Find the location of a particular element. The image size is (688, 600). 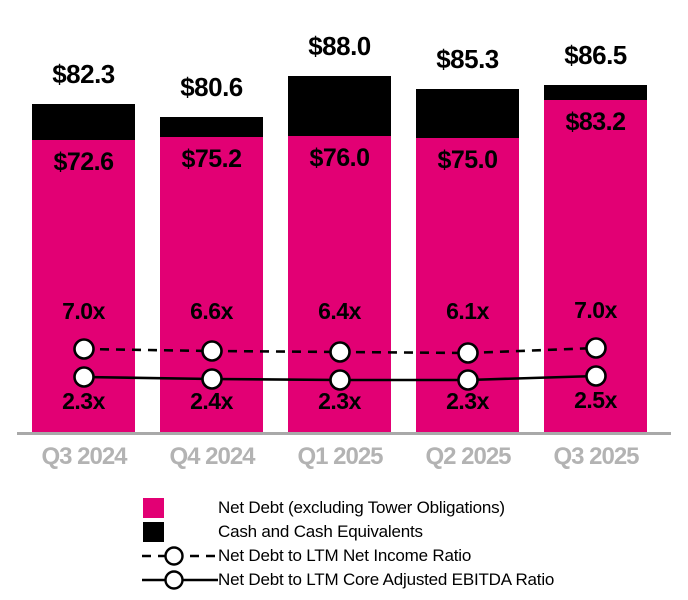

axis-baseline is located at coordinates (344, 433).